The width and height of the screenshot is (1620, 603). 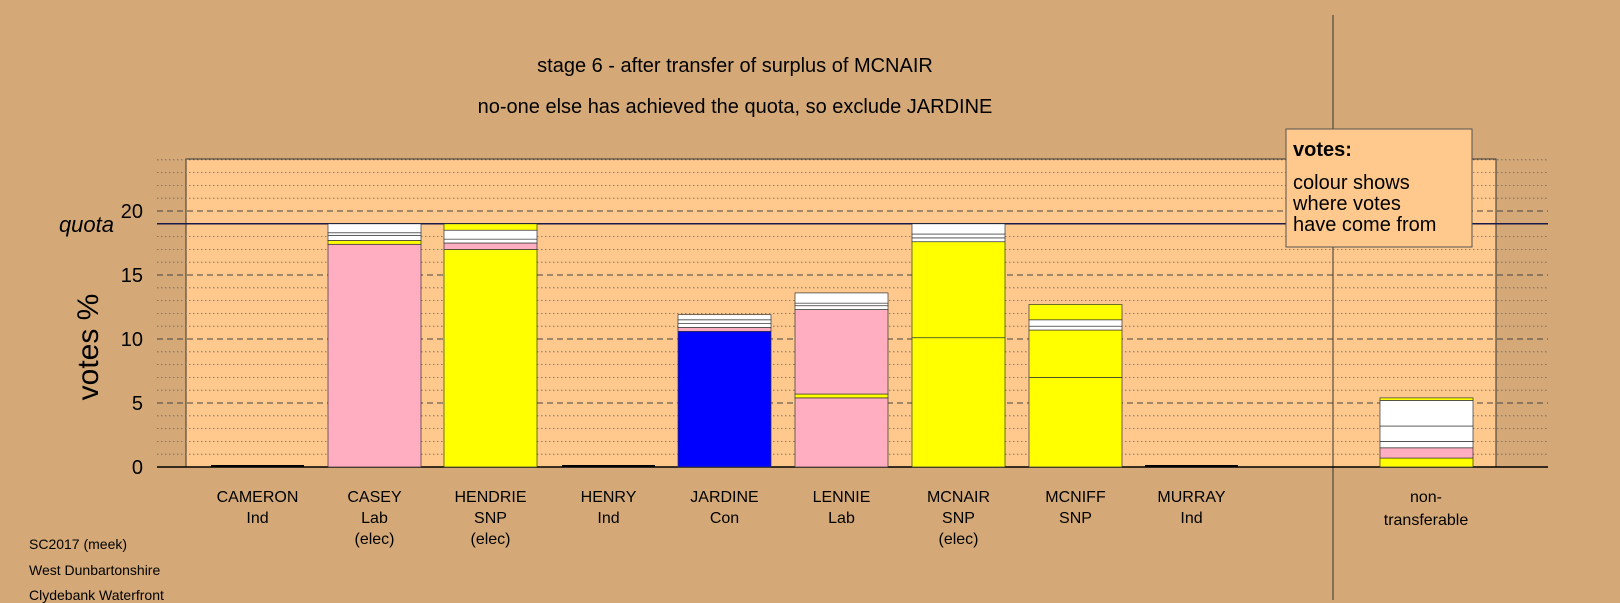 What do you see at coordinates (1351, 183) in the screenshot?
I see `legend-line-1: colour shows` at bounding box center [1351, 183].